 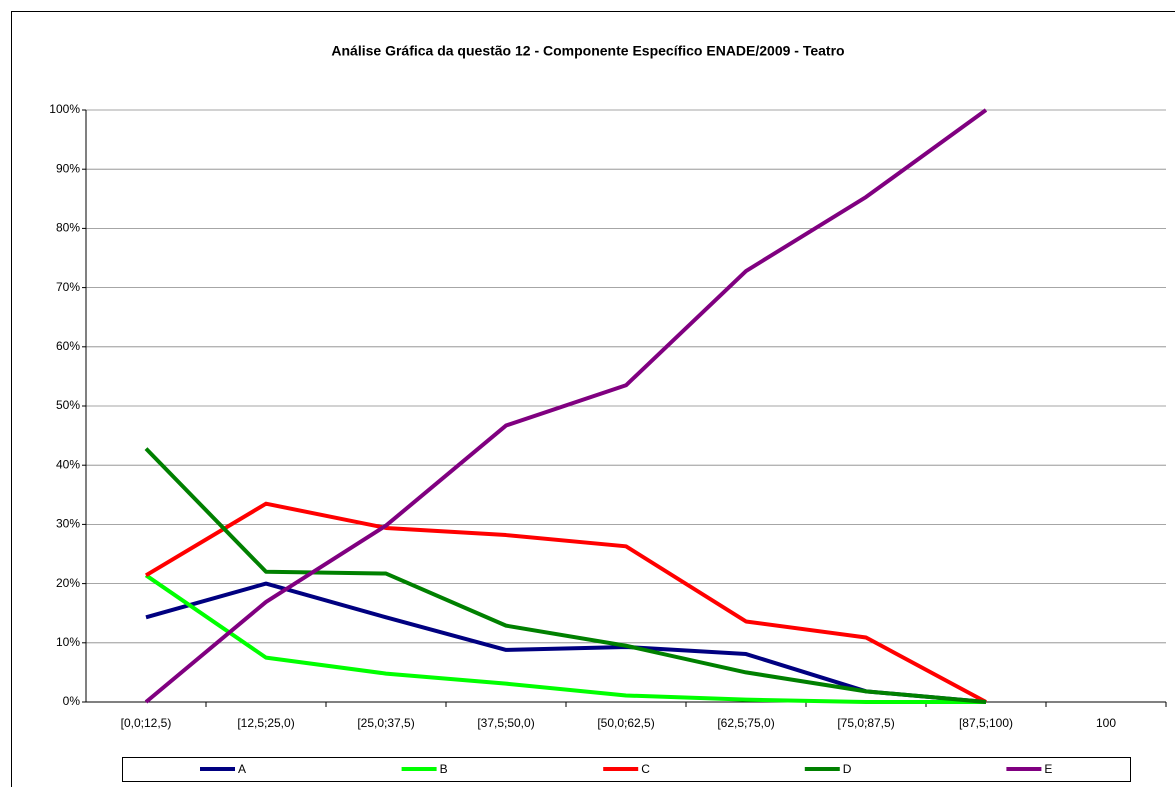 I want to click on y-tick-label: 10%, so click(x=68, y=642).